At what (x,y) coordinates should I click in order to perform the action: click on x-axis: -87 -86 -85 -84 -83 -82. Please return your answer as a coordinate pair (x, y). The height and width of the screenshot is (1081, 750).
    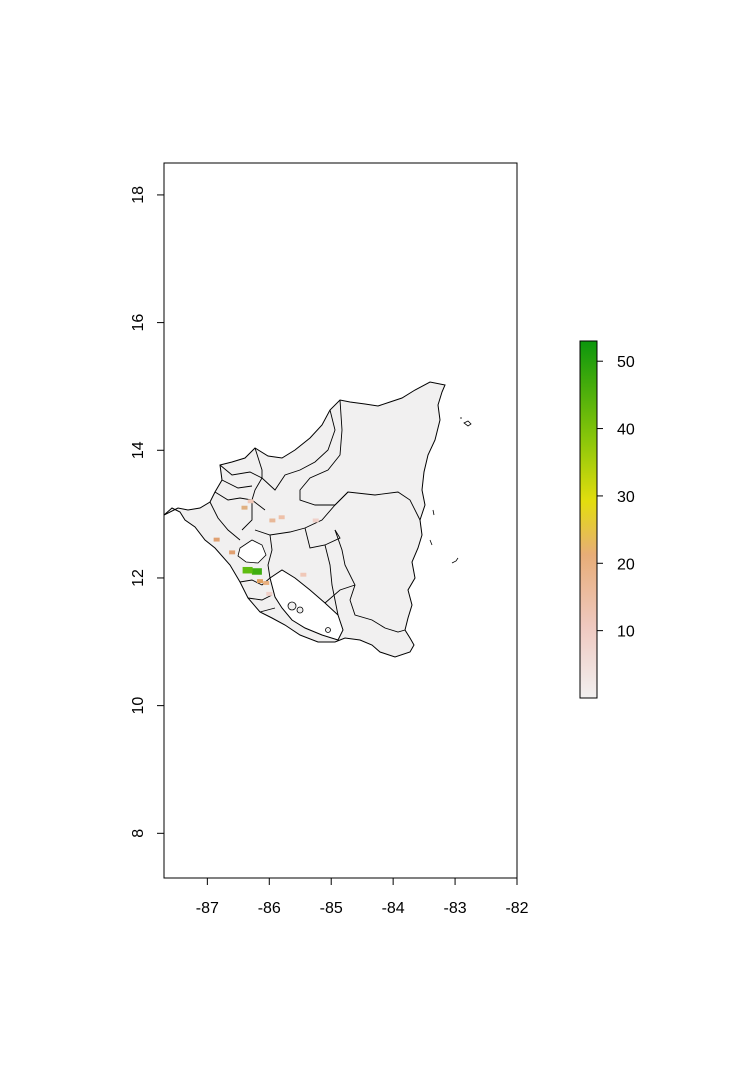
    Looking at the image, I should click on (362, 897).